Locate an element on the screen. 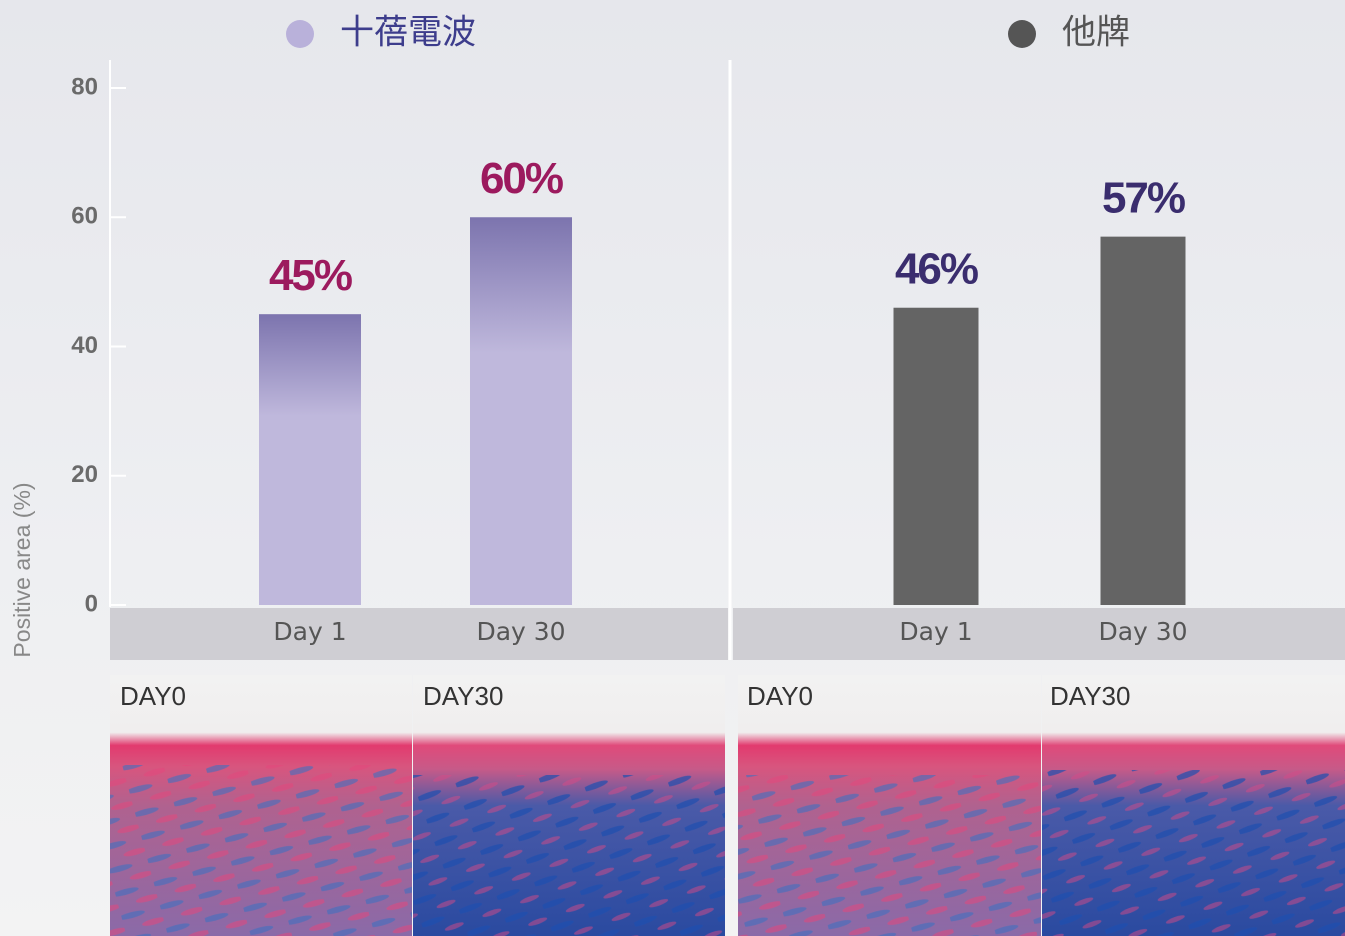  value-label: 46% is located at coordinates (936, 268).